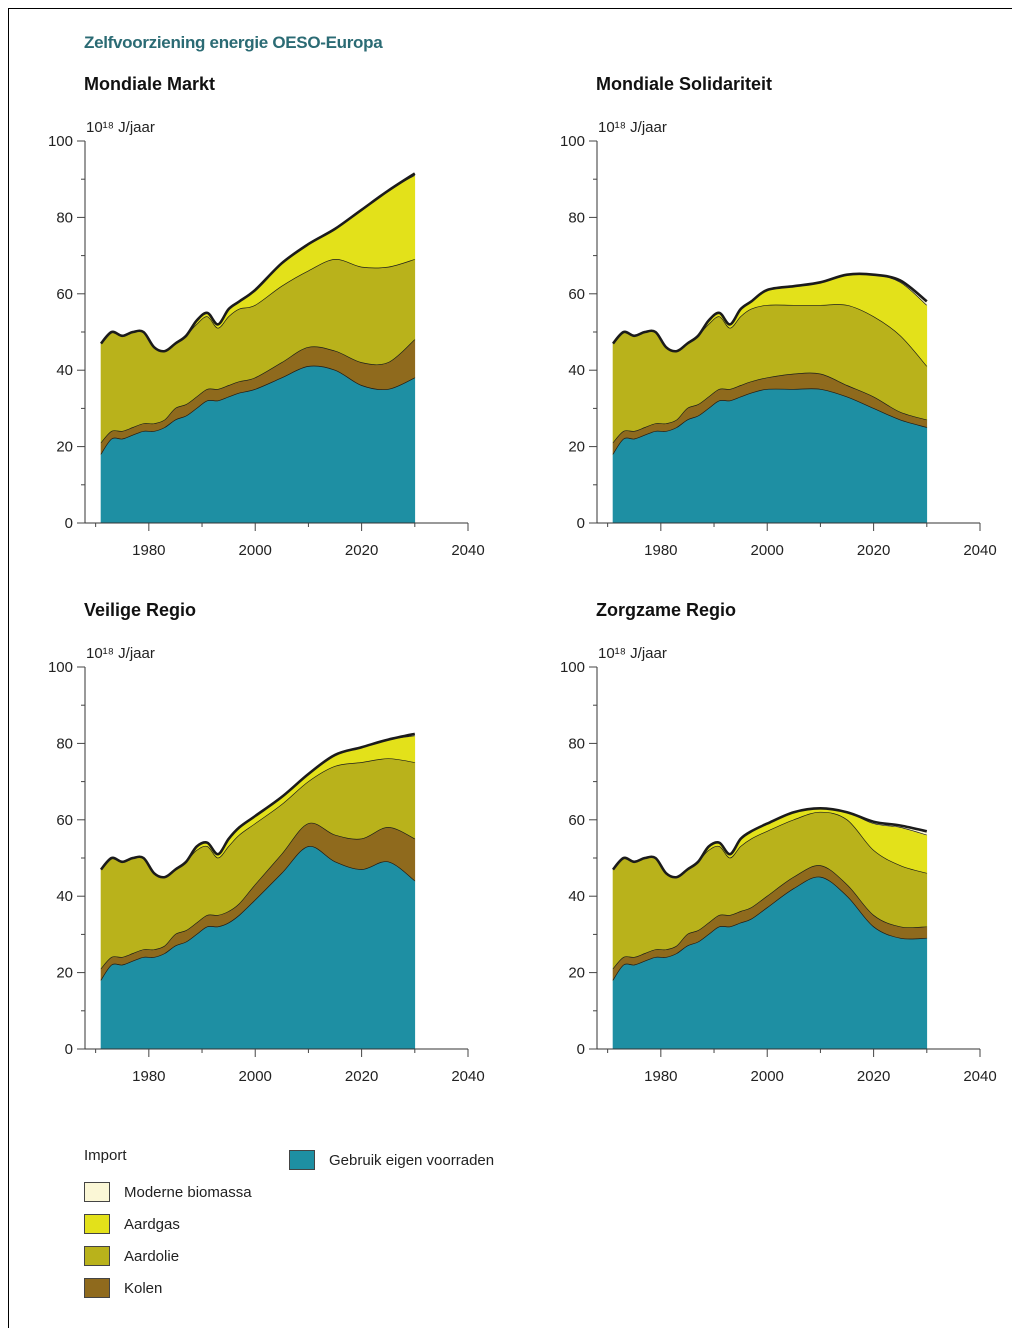 The width and height of the screenshot is (1013, 1329). What do you see at coordinates (152, 1224) in the screenshot?
I see `legend-label-aardgas: Aardgas` at bounding box center [152, 1224].